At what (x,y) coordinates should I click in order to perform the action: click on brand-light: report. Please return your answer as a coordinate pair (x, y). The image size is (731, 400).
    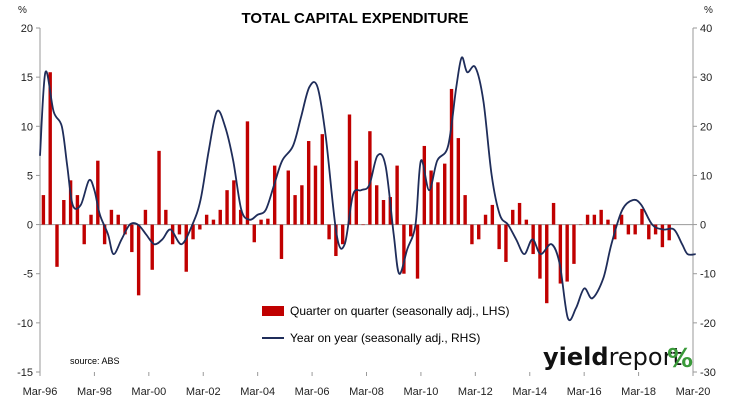
    Looking at the image, I should click on (645, 357).